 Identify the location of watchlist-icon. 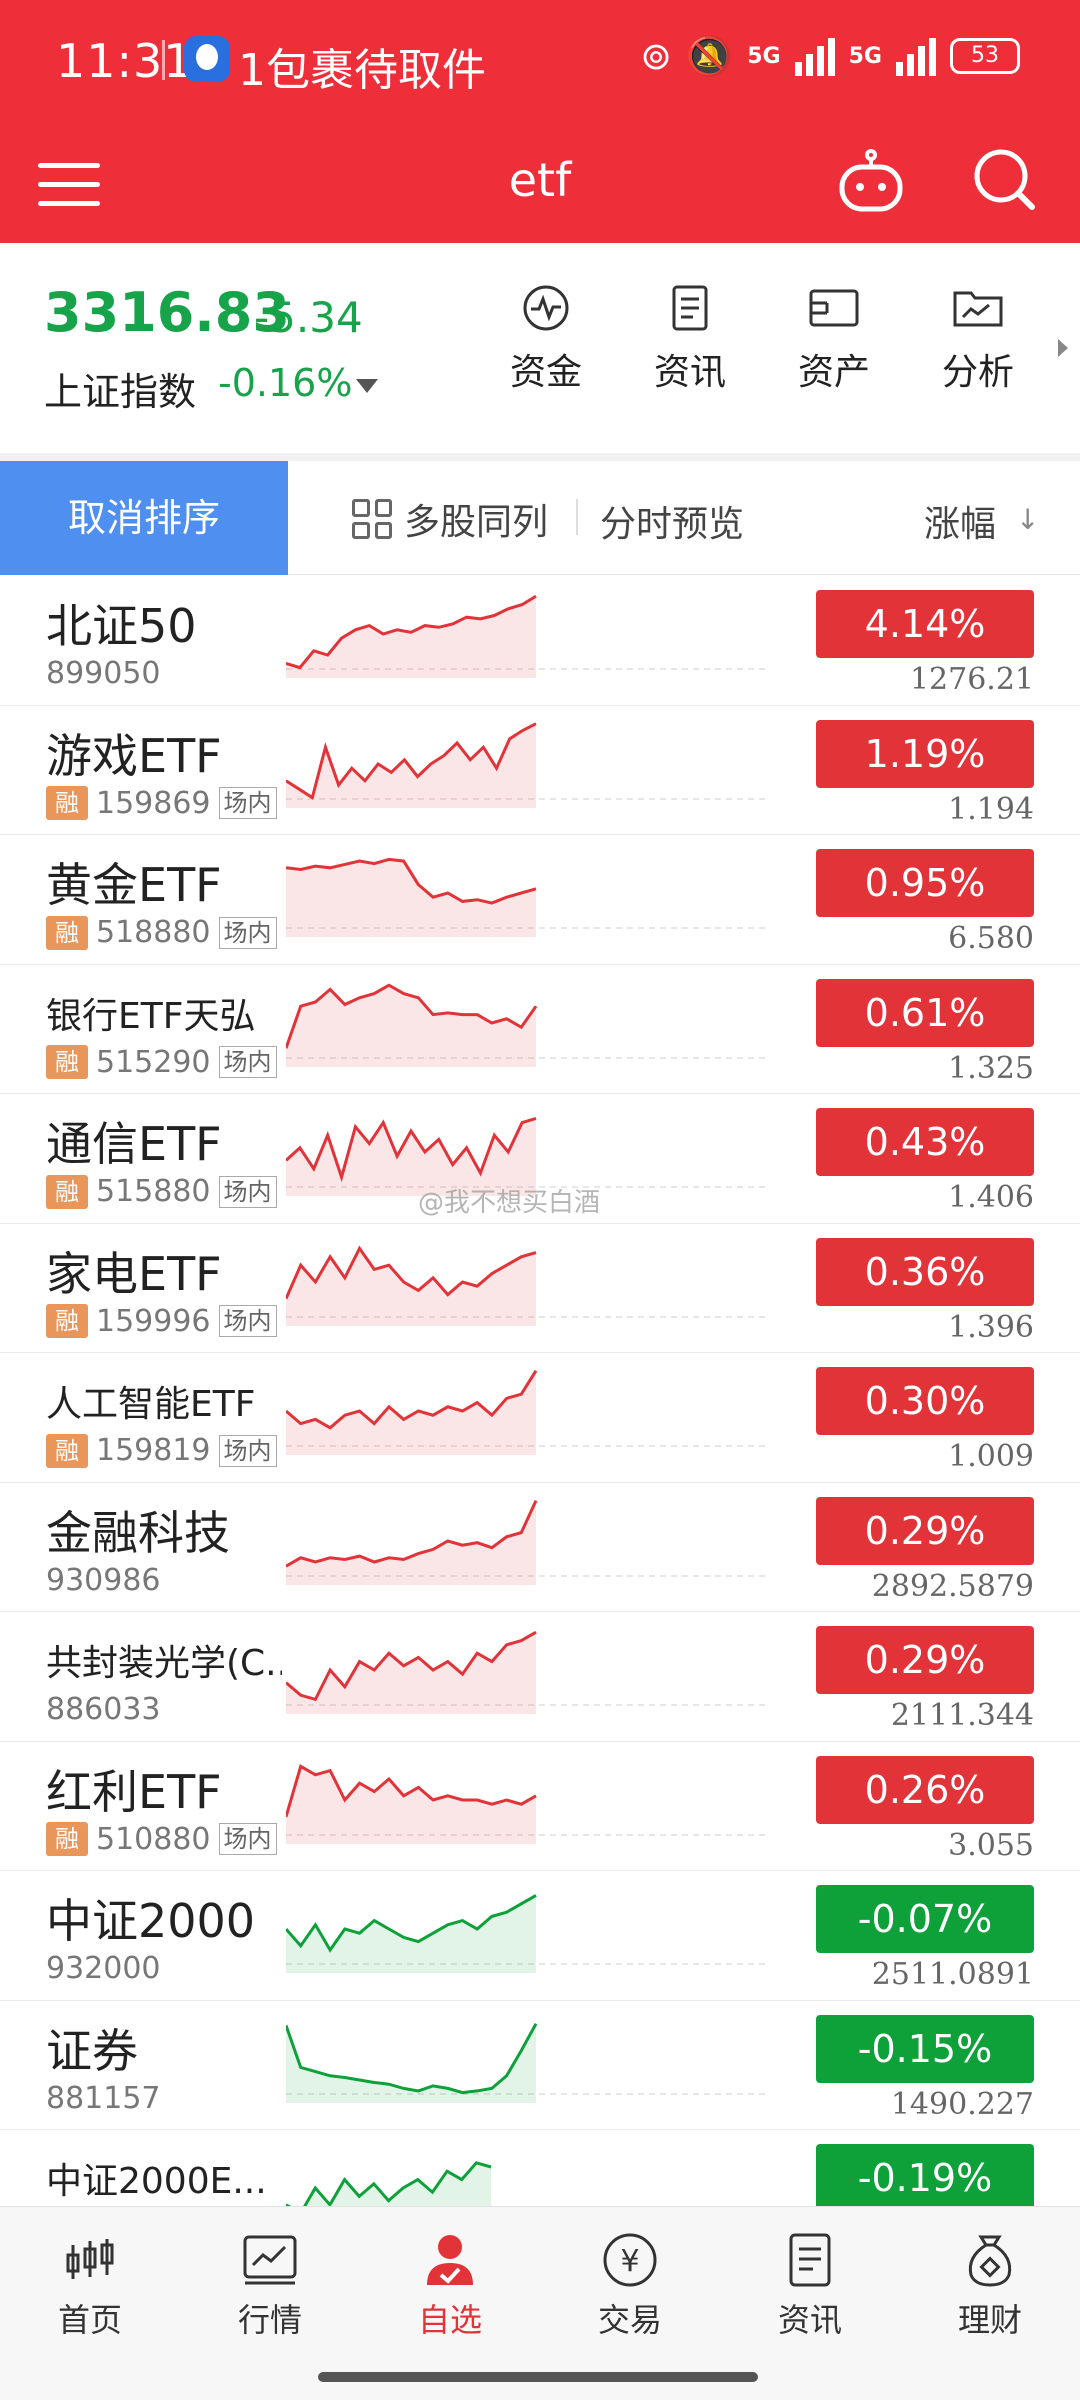
(450, 2260).